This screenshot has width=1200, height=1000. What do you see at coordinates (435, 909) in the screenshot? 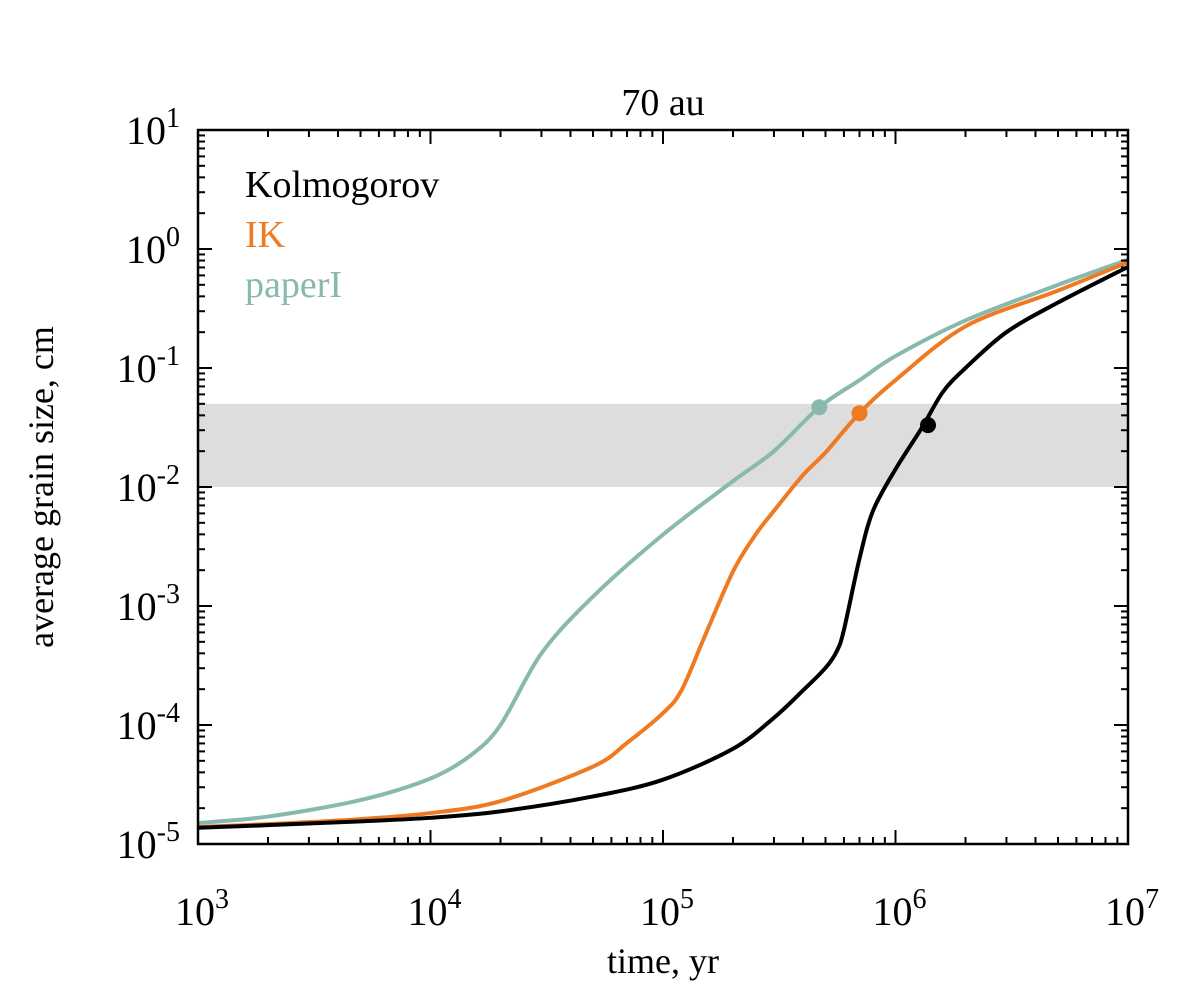
I see `x-tick-label: 10⁴` at bounding box center [435, 909].